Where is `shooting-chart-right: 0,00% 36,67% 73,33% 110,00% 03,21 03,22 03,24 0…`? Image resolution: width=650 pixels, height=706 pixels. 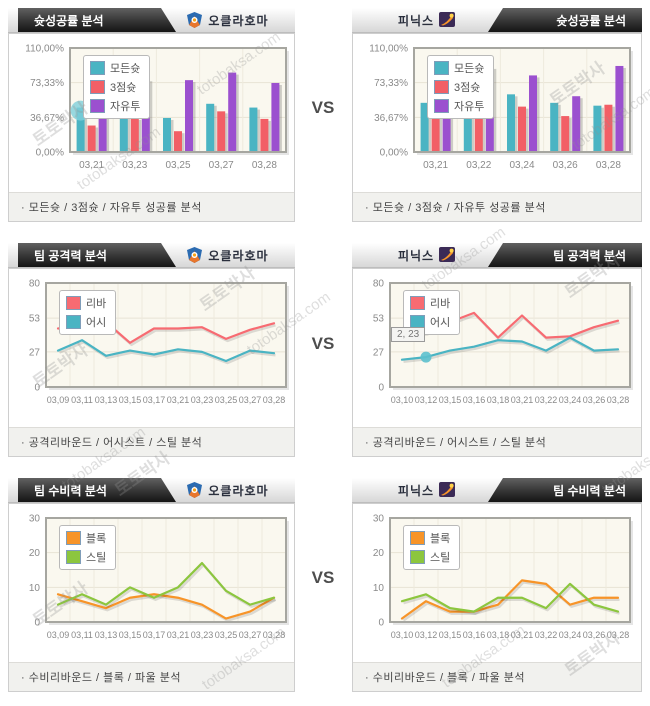
shooting-chart-right: 0,00% 36,67% 73,33% 110,00% 03,21 03,22 03,24 0… is located at coordinates (497, 113).